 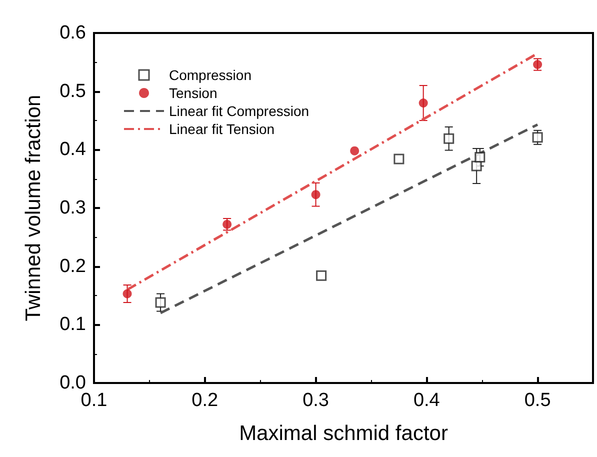 What do you see at coordinates (239, 111) in the screenshot?
I see `legend-label: Linear fit Compression` at bounding box center [239, 111].